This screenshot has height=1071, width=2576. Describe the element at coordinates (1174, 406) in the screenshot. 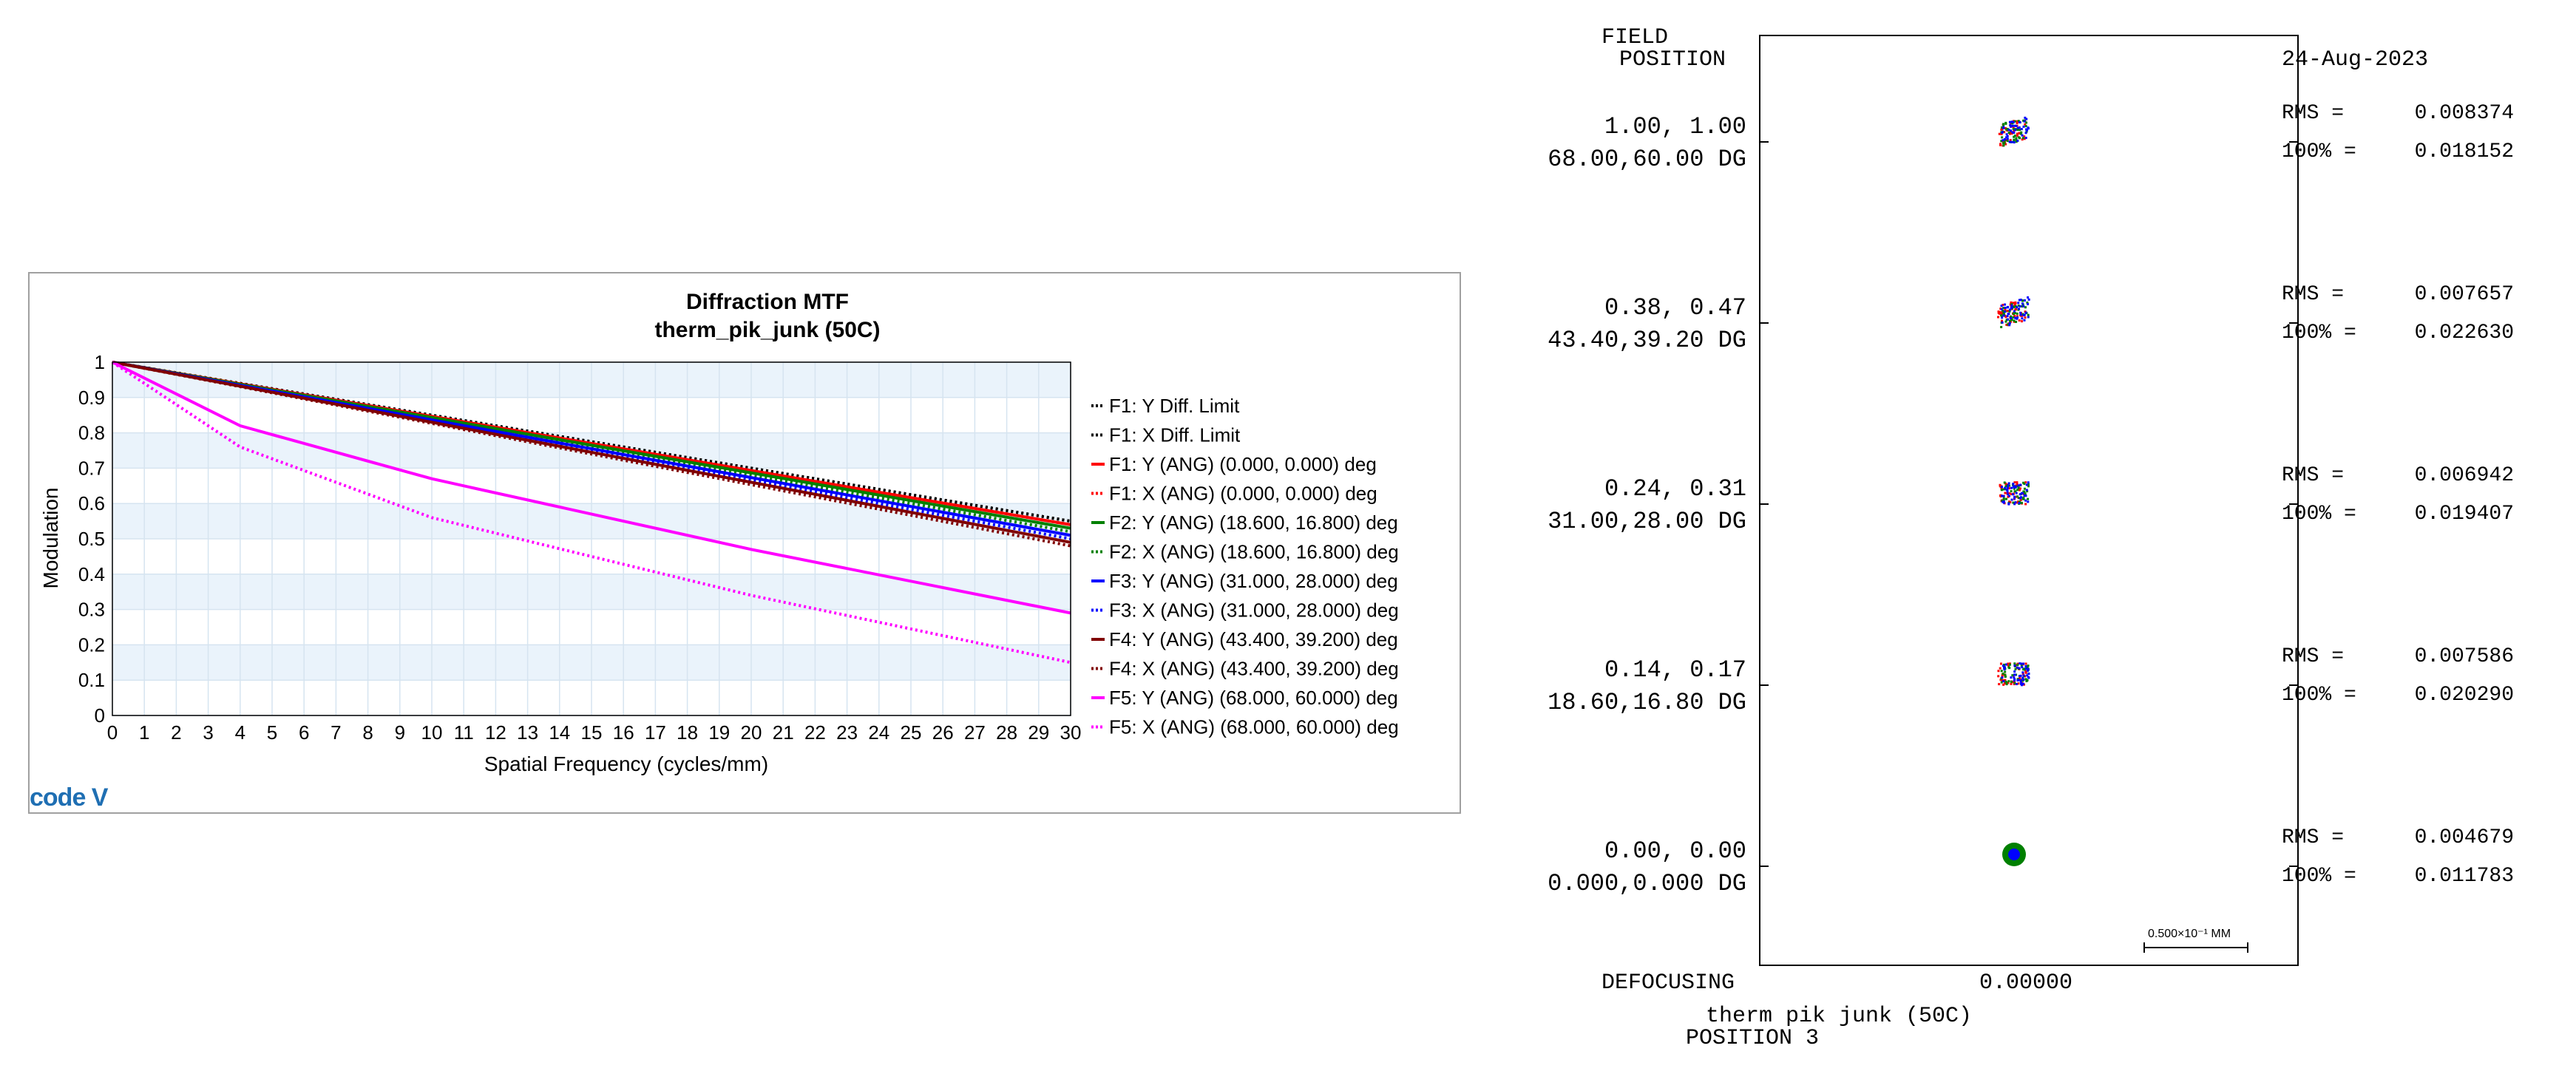

I see `mtf-legend-label: F1: Y Diff. Limit` at that location.